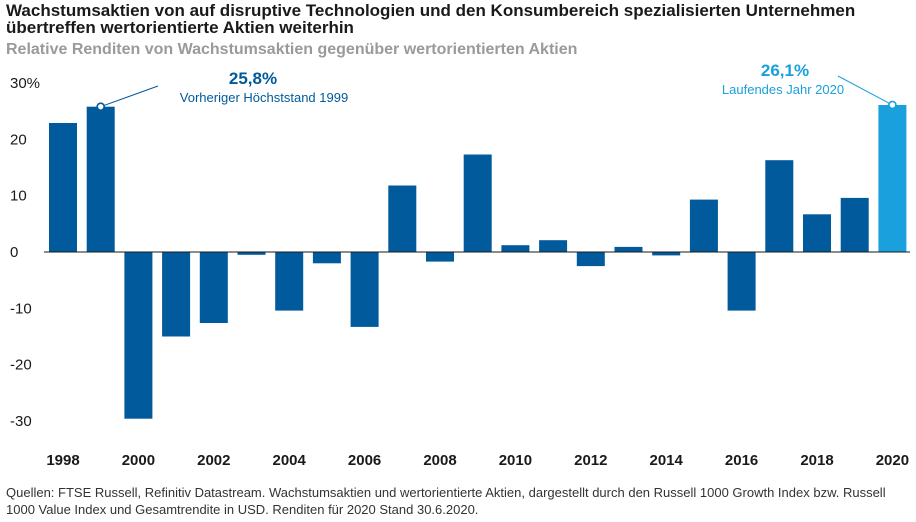 The height and width of the screenshot is (522, 916). Describe the element at coordinates (785, 70) in the screenshot. I see `annotation-value: 26,1%` at that location.